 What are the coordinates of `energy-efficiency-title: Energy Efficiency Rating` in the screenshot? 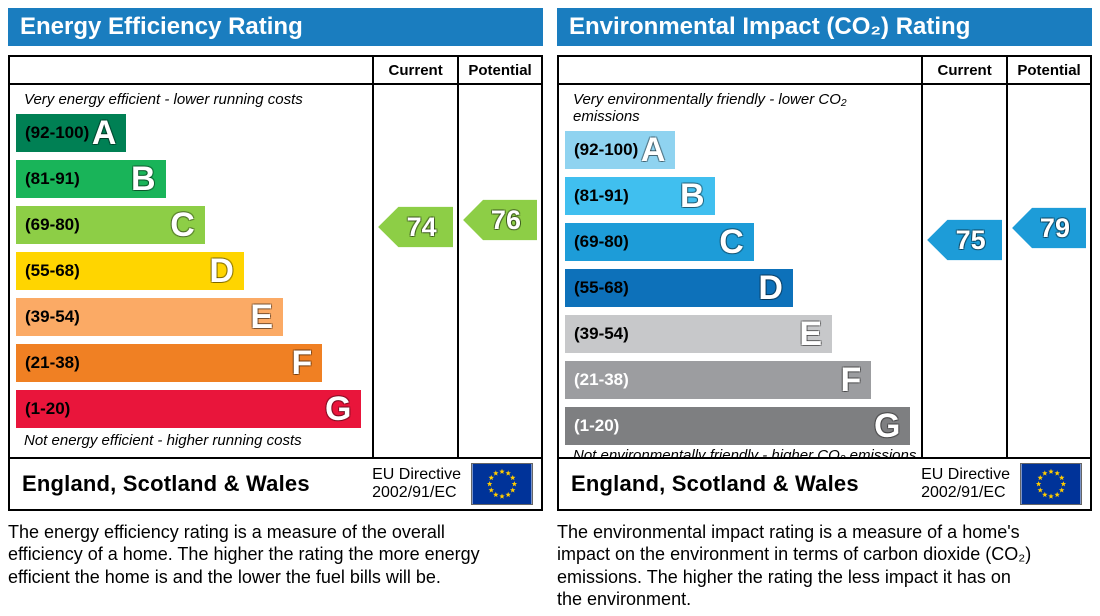 It's located at (275, 27).